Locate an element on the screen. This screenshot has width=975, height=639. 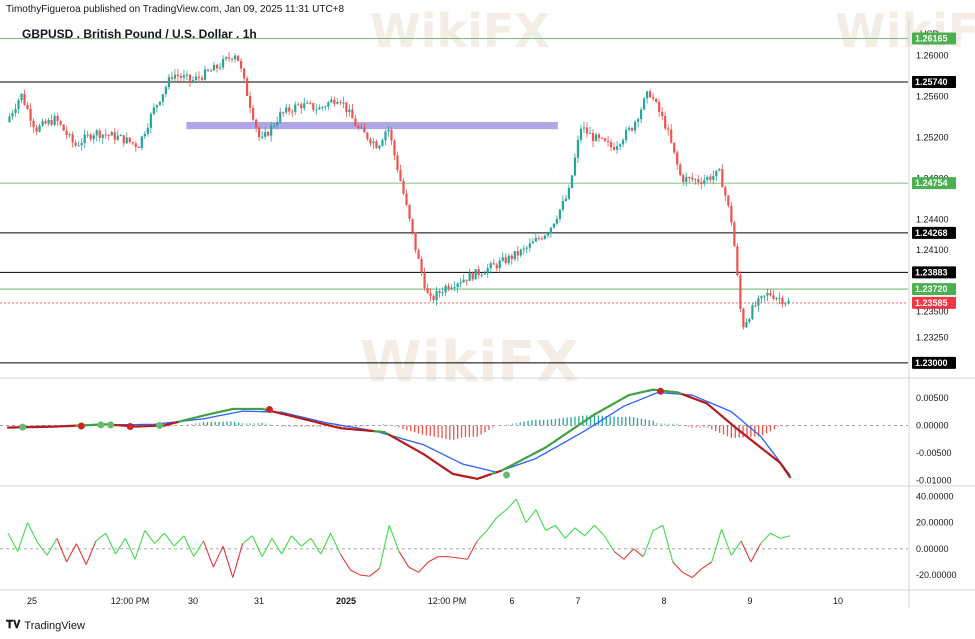
price-badge-label: 1.24754 is located at coordinates (931, 183).